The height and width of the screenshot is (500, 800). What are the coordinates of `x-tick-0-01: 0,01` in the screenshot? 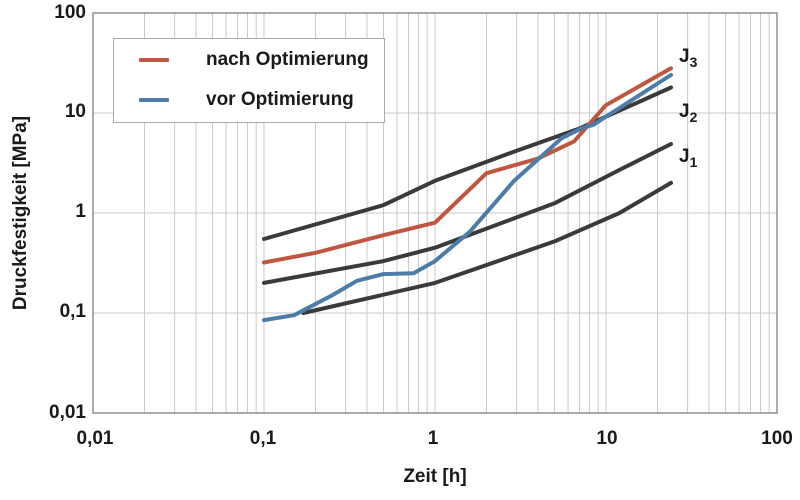 It's located at (95, 438).